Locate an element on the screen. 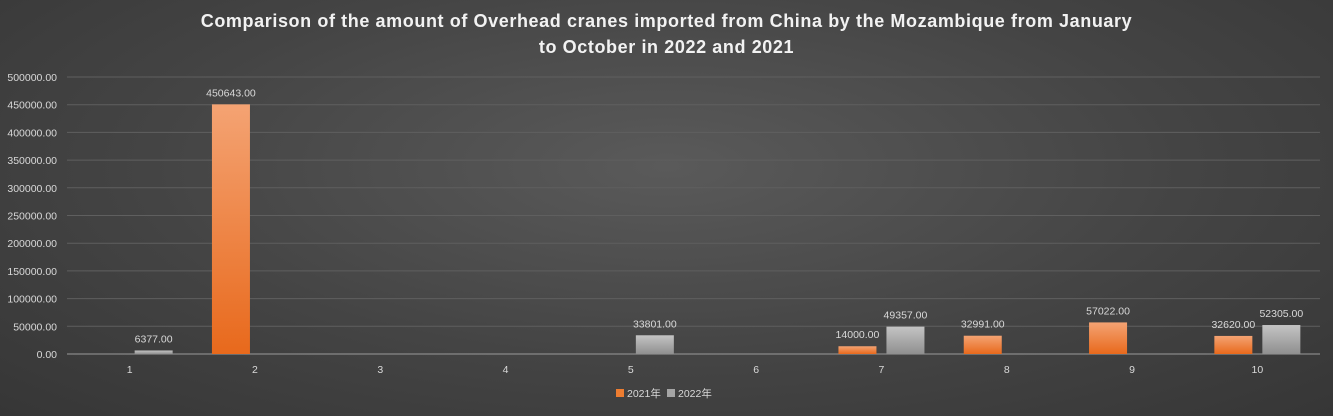 The image size is (1333, 416). x-tick-label: 2 is located at coordinates (255, 370).